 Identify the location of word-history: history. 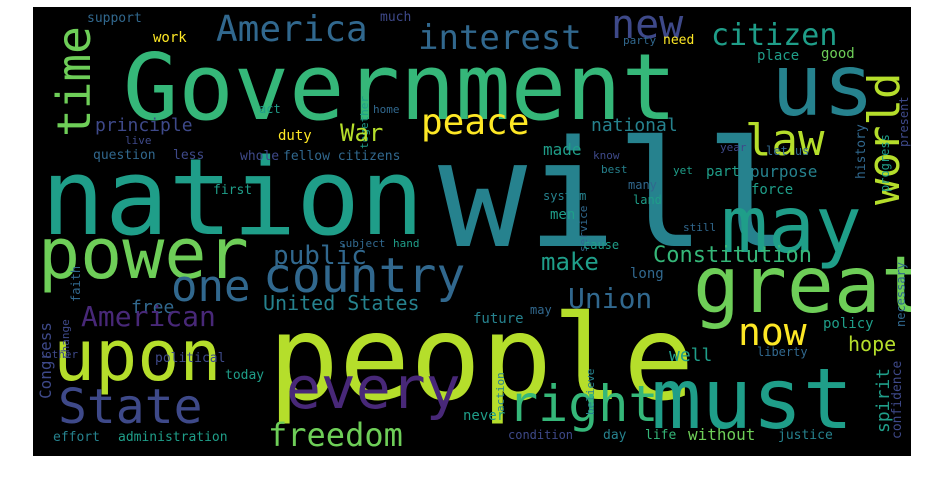
(861, 151).